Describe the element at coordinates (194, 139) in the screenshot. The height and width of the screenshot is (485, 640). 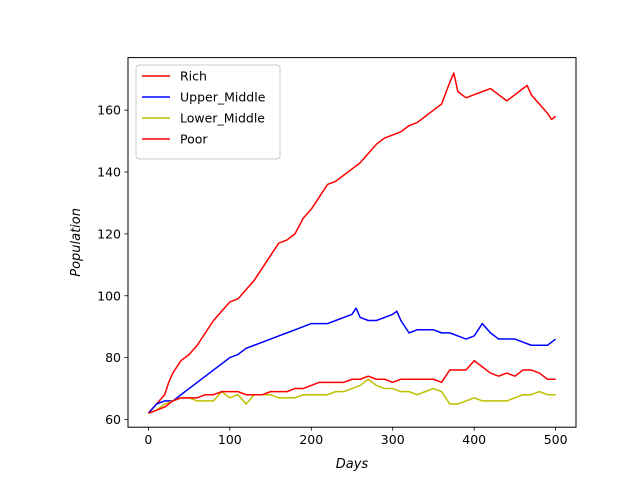
I see `legend-label: Poor` at that location.